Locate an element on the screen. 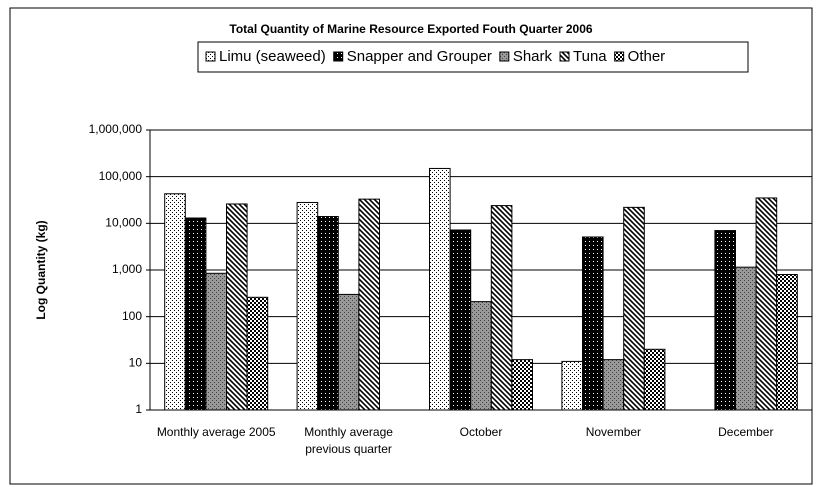 Image resolution: width=823 pixels, height=487 pixels. y-tick-label: 10,000 is located at coordinates (123, 223).